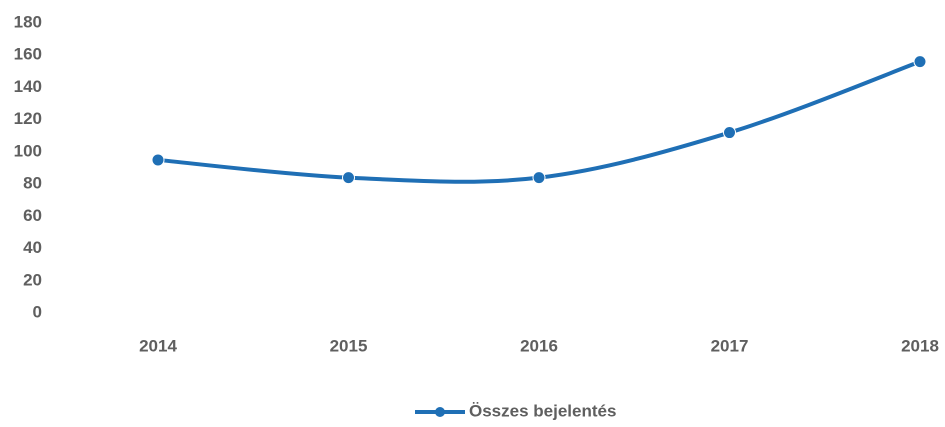  I want to click on y-tick-label: 100, so click(28, 150).